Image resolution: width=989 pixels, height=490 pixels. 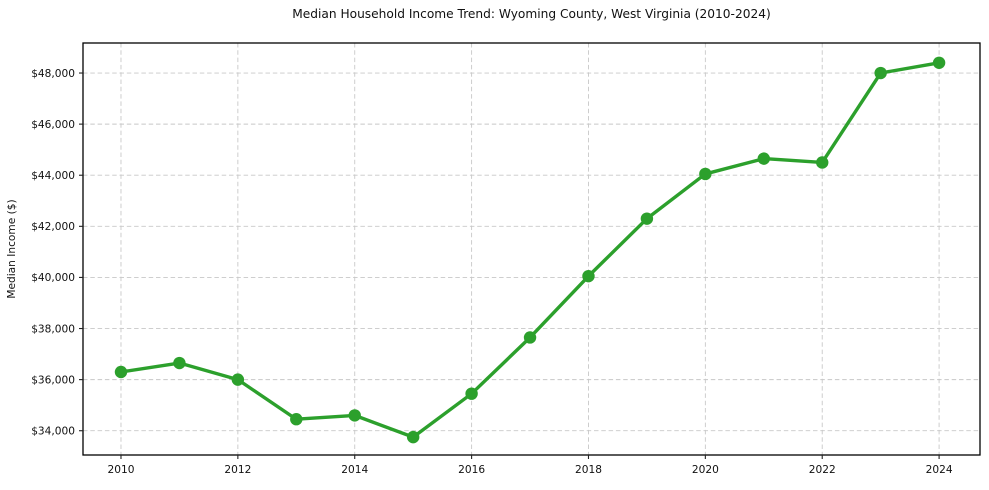 I want to click on x-tick-label: 2020, so click(x=705, y=470).